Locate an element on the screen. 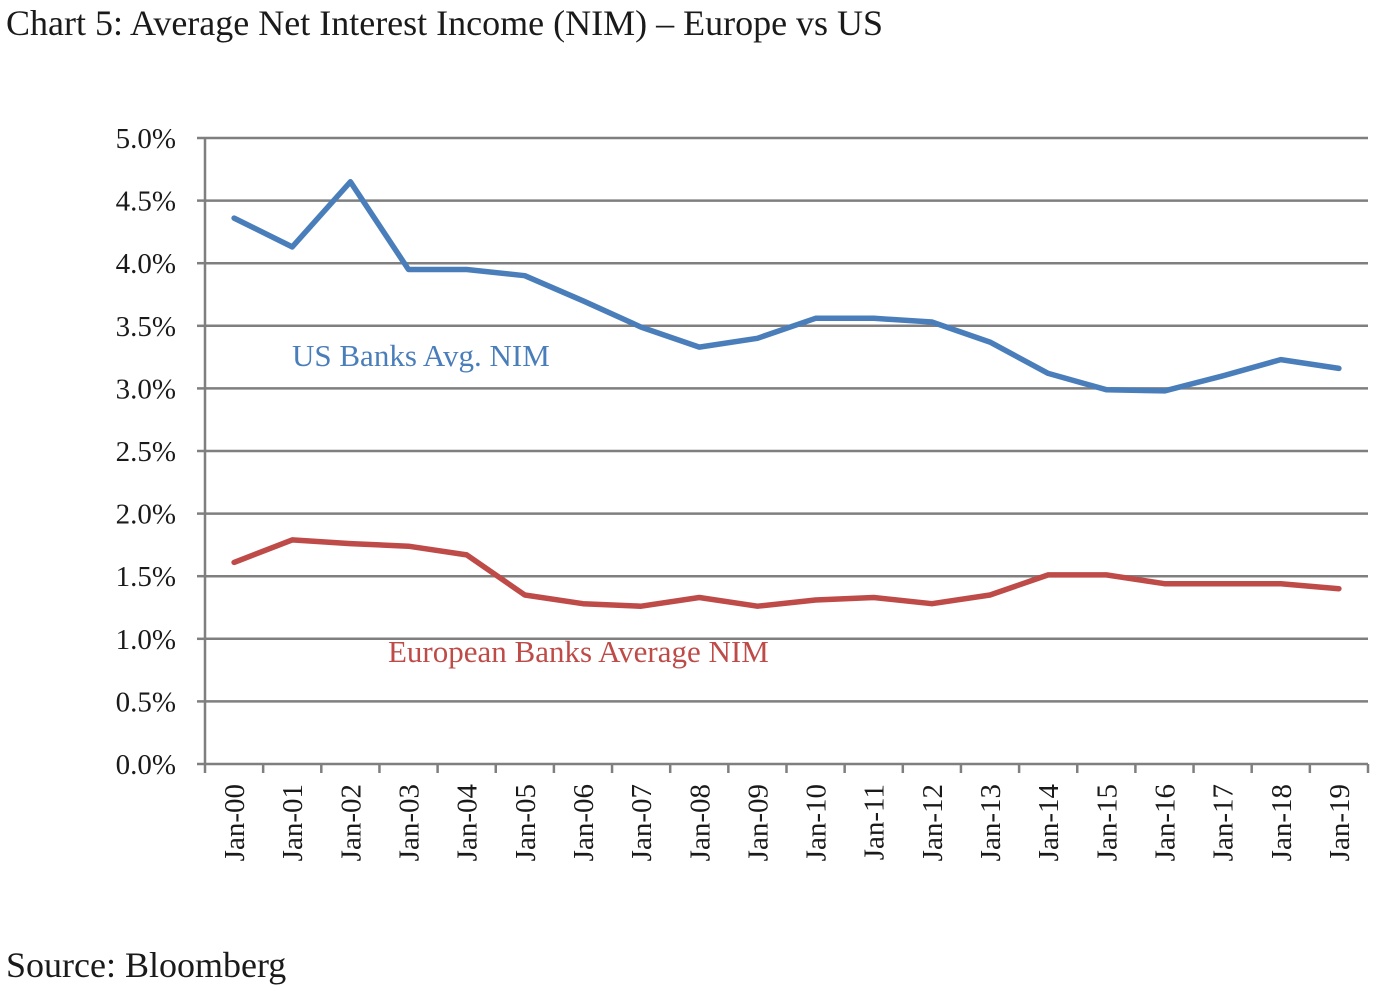 This screenshot has width=1380, height=997. y-tick-label: 0.0% is located at coordinates (146, 765).